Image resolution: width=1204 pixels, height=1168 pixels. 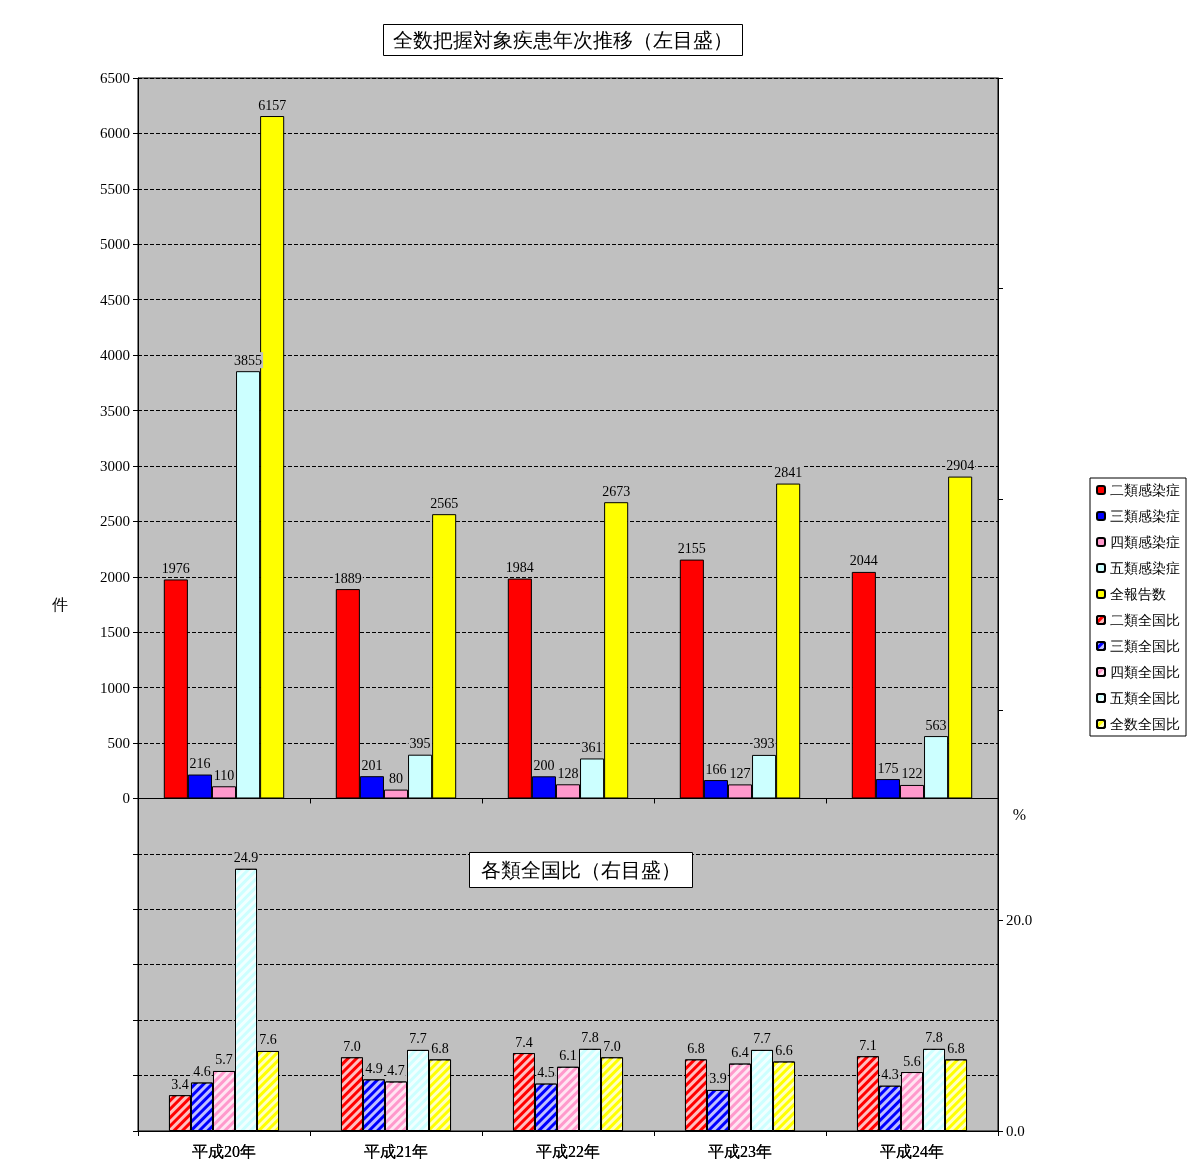 What do you see at coordinates (788, 473) in the screenshot?
I see `data-label: 2841` at bounding box center [788, 473].